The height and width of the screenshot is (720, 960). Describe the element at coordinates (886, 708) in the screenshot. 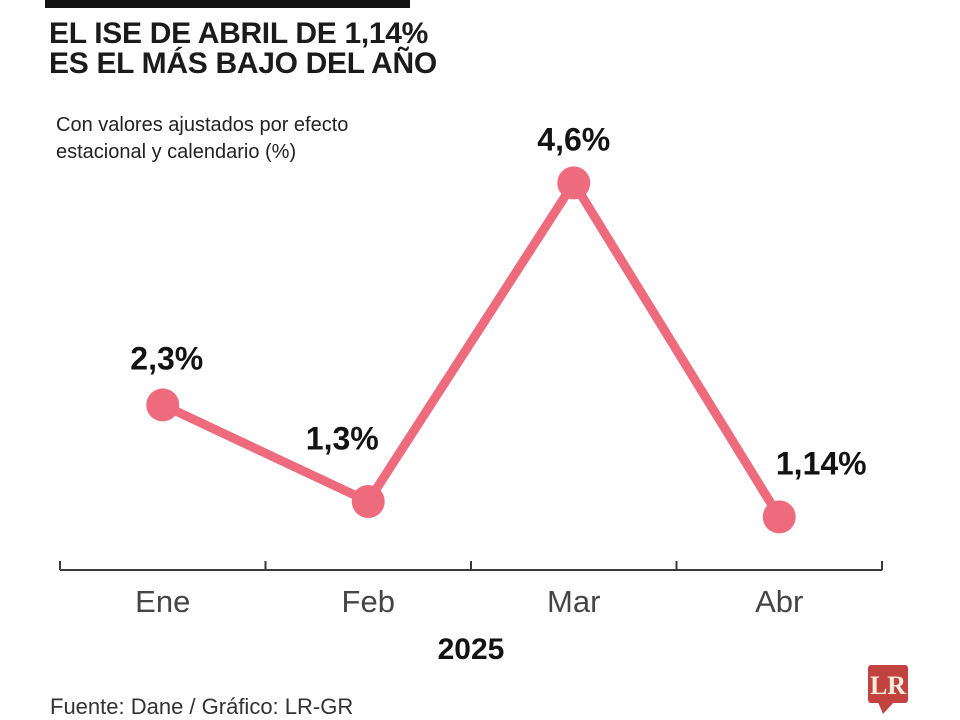

I see `lr-logo-tail` at that location.